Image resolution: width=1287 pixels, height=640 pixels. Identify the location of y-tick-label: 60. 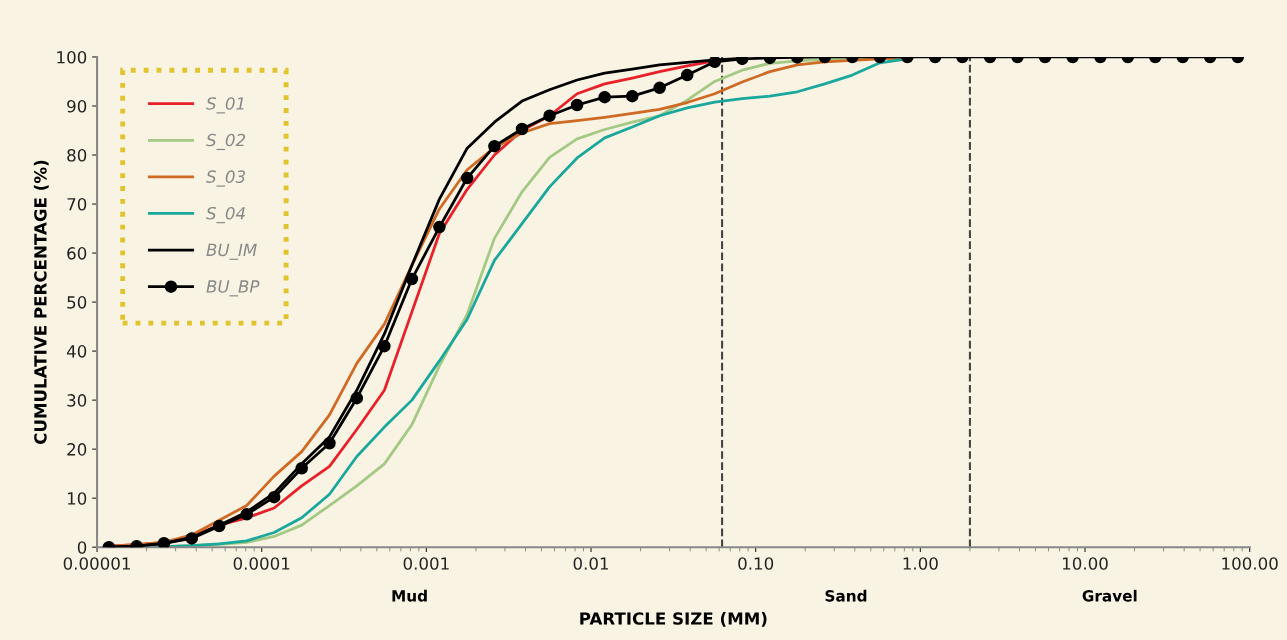
(77, 253).